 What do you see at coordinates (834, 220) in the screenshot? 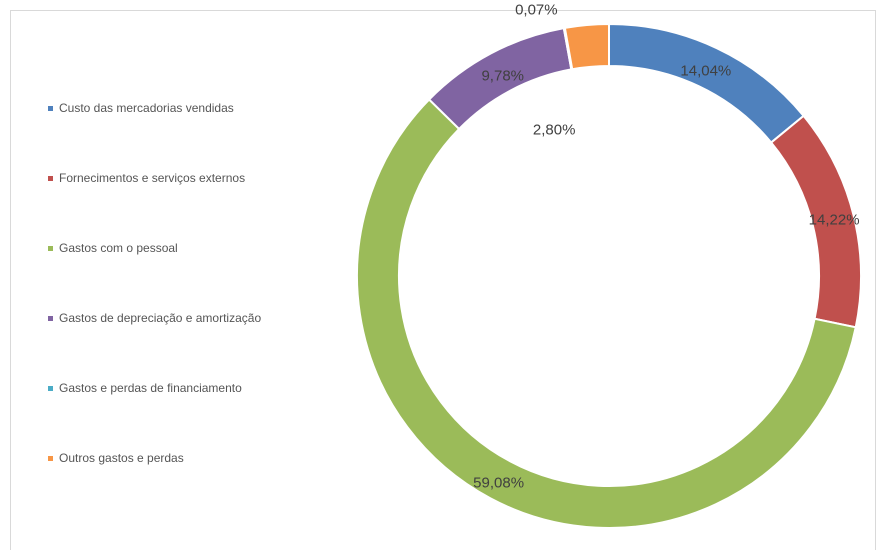
I see `data-label-fornecimentos-e-servicos-externos: 14,22%` at bounding box center [834, 220].